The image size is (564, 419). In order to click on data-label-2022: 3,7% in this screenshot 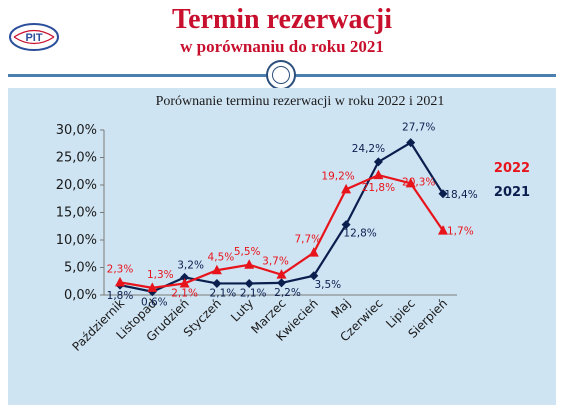, I will do `click(275, 262)`.